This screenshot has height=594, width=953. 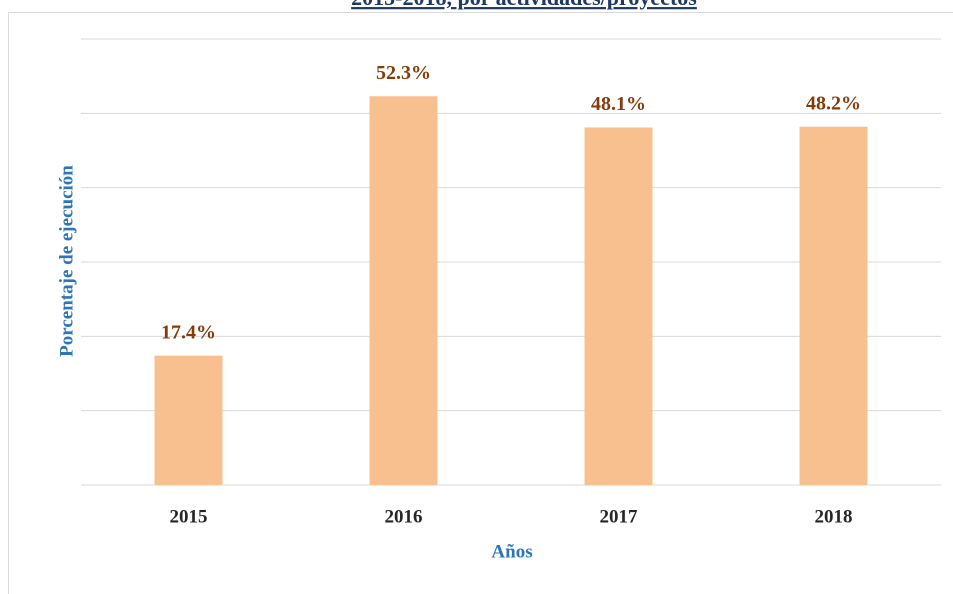 I want to click on data-label: 48.1%, so click(x=618, y=104).